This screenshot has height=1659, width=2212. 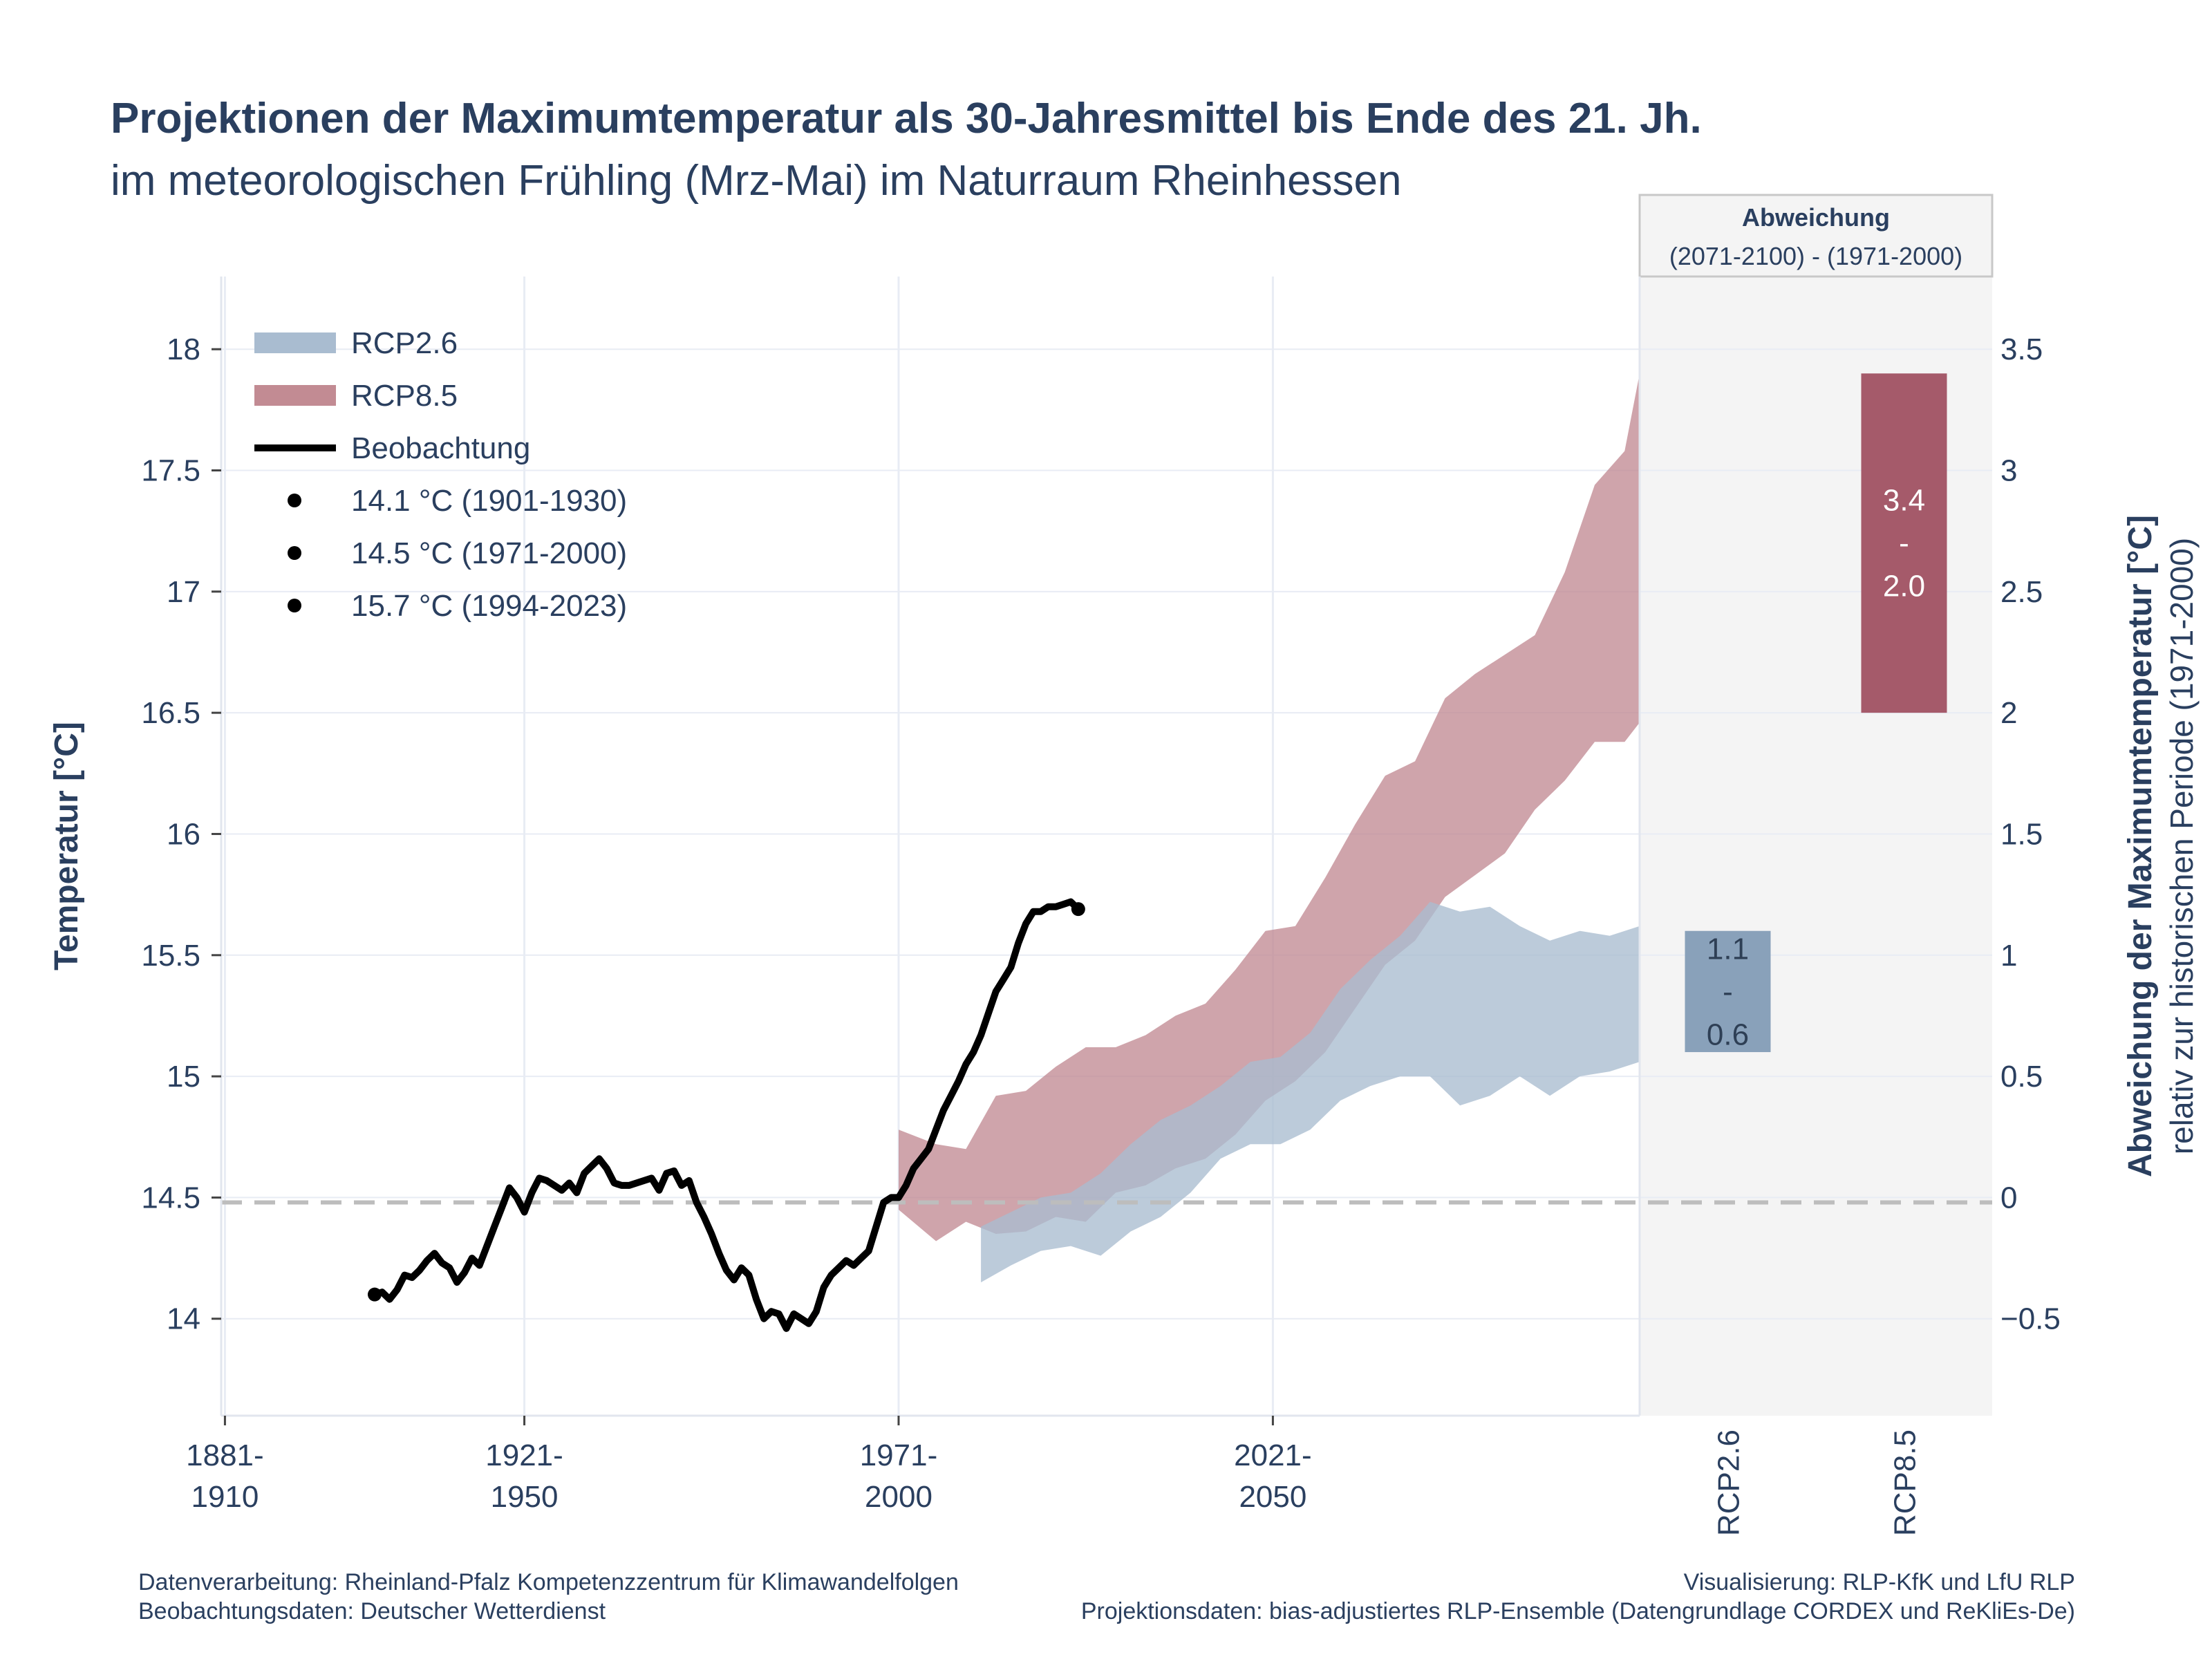 What do you see at coordinates (1310, 1092) in the screenshot?
I see `band-rcp26` at bounding box center [1310, 1092].